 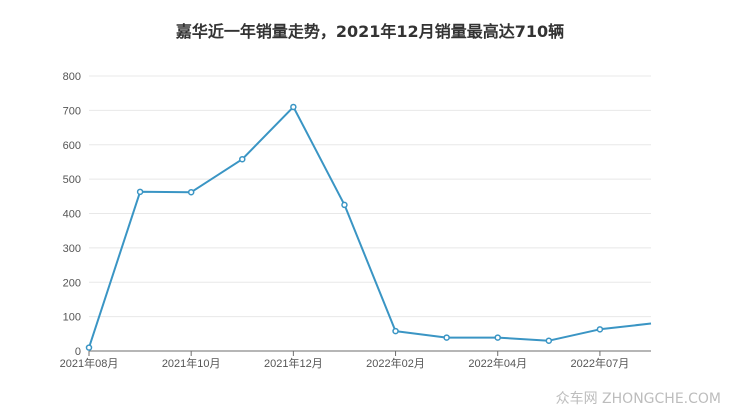 What do you see at coordinates (72, 146) in the screenshot?
I see `y-tick-label: 600` at bounding box center [72, 146].